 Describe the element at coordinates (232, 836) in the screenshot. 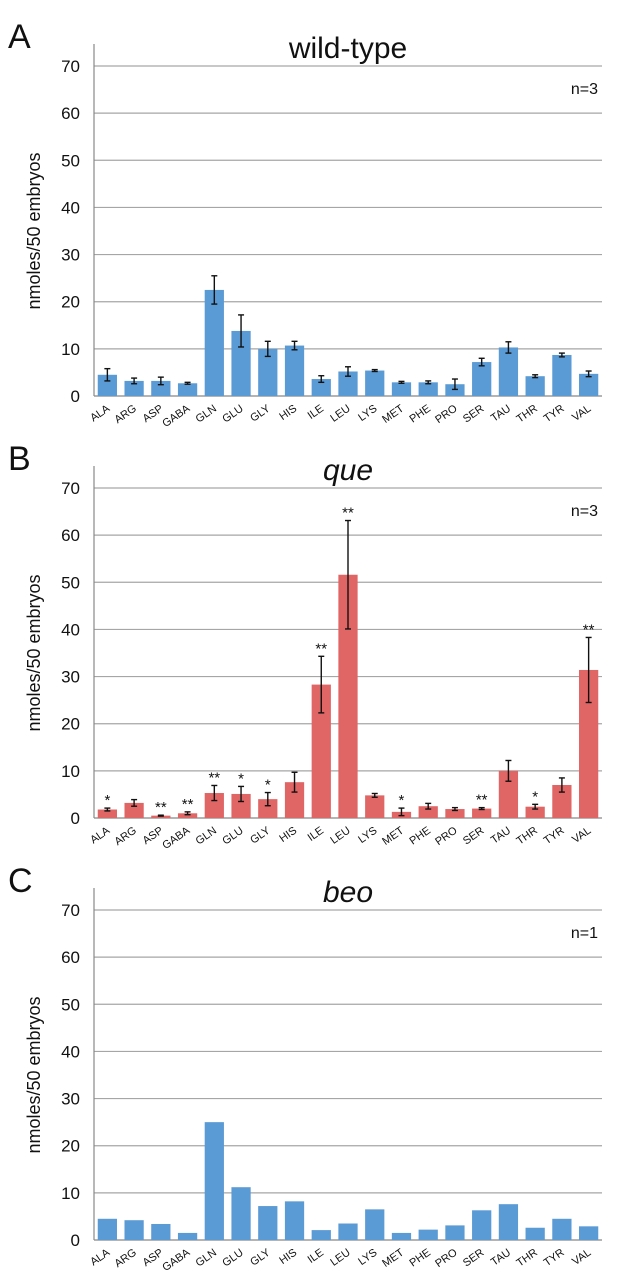

I see `x-tick-label: GLU` at that location.